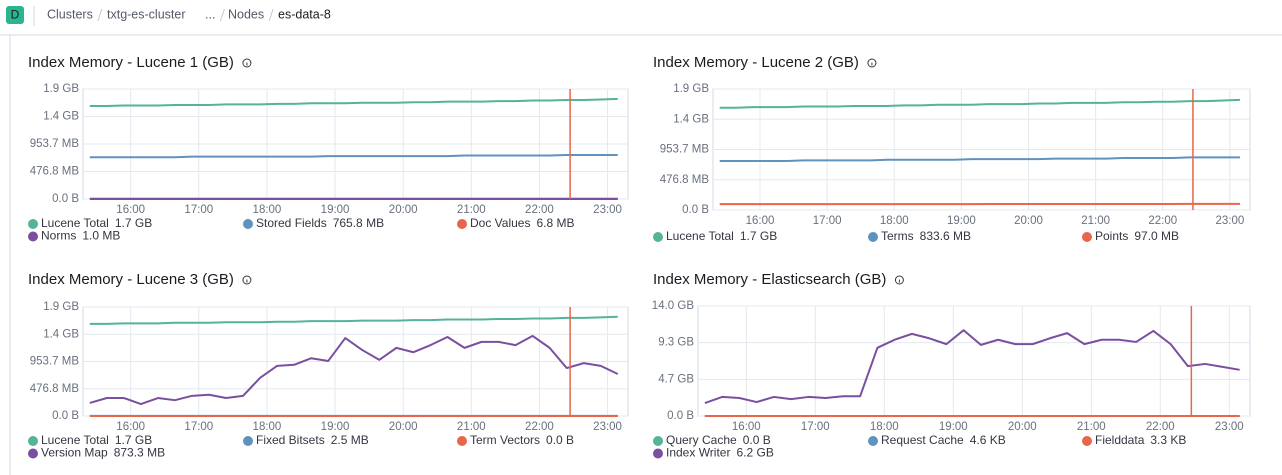  Describe the element at coordinates (291, 223) in the screenshot. I see `legend-name: Stored Fields` at that location.